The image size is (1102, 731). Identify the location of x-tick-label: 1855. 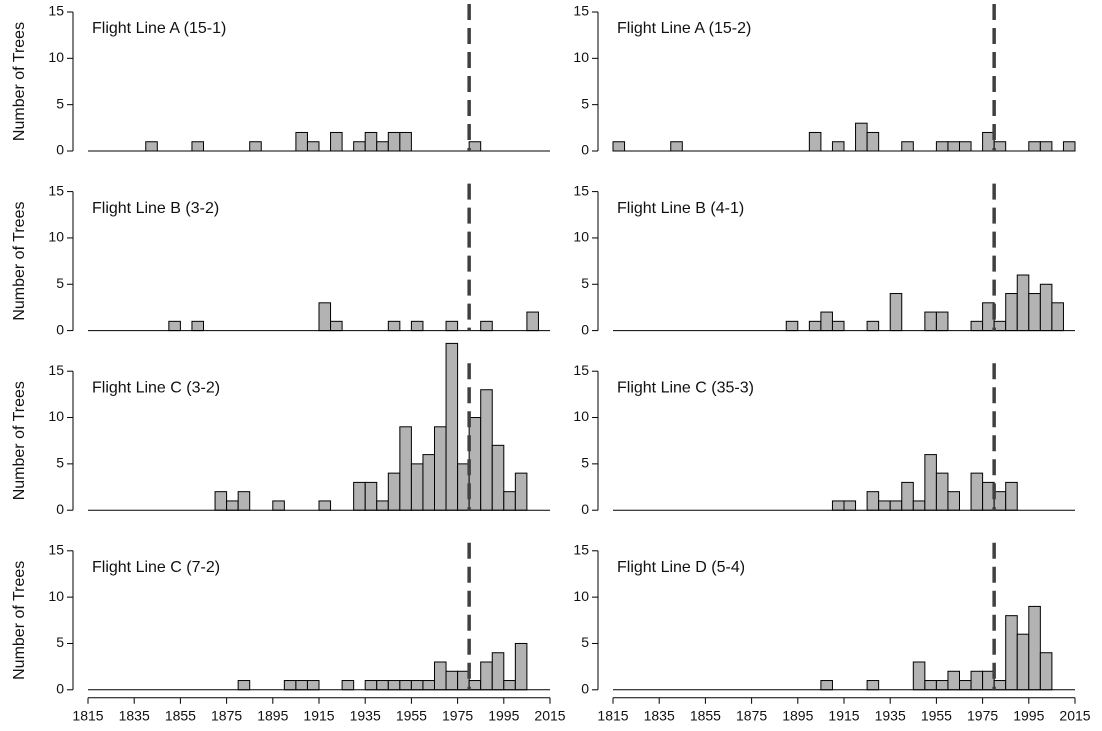
(180, 716).